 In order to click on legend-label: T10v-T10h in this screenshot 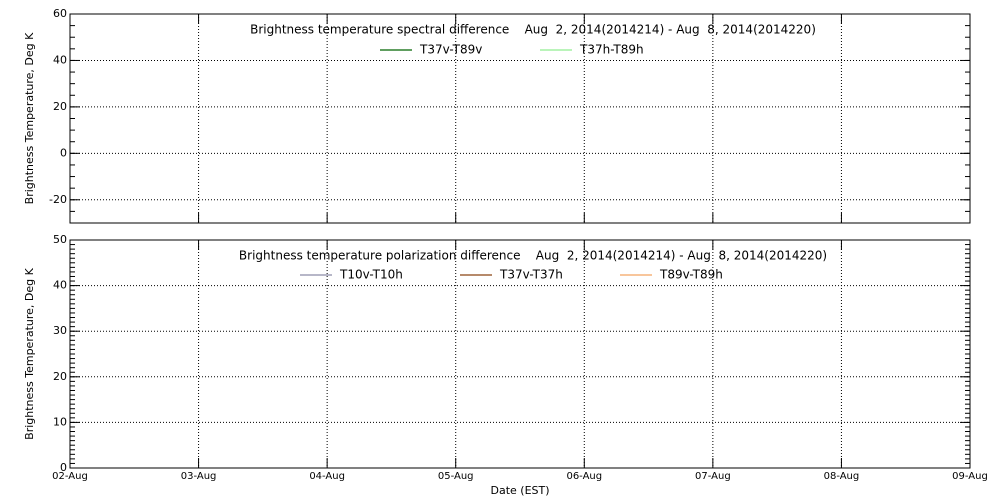, I will do `click(371, 275)`.